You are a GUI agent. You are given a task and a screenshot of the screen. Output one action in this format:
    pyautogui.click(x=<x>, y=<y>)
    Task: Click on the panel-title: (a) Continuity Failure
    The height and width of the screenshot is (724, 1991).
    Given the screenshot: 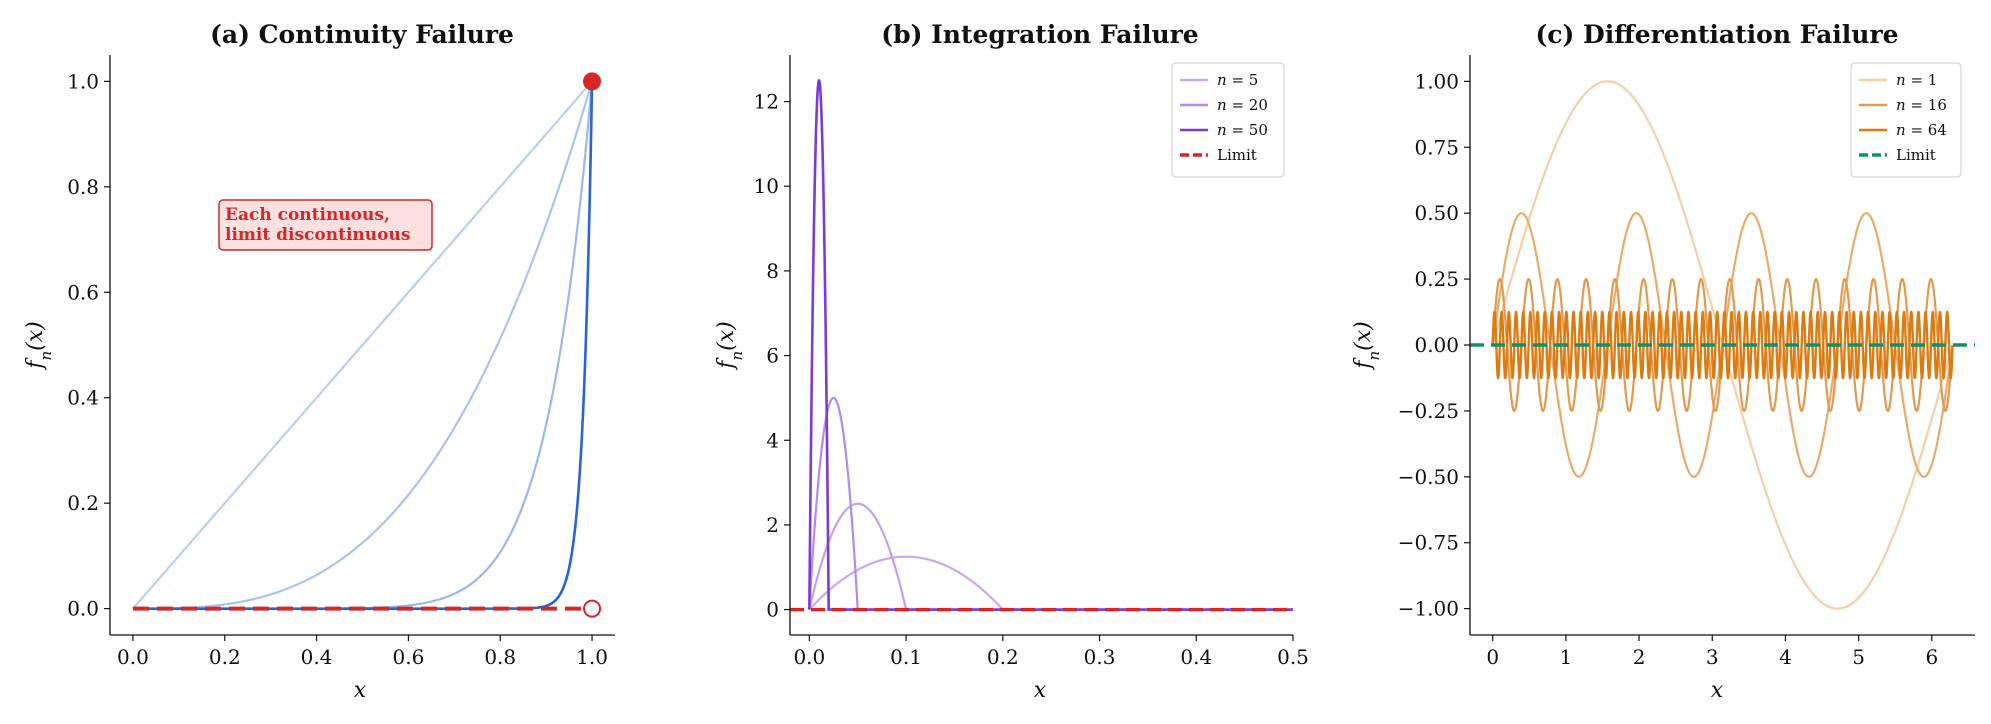 What is the action you would take?
    pyautogui.click(x=362, y=34)
    